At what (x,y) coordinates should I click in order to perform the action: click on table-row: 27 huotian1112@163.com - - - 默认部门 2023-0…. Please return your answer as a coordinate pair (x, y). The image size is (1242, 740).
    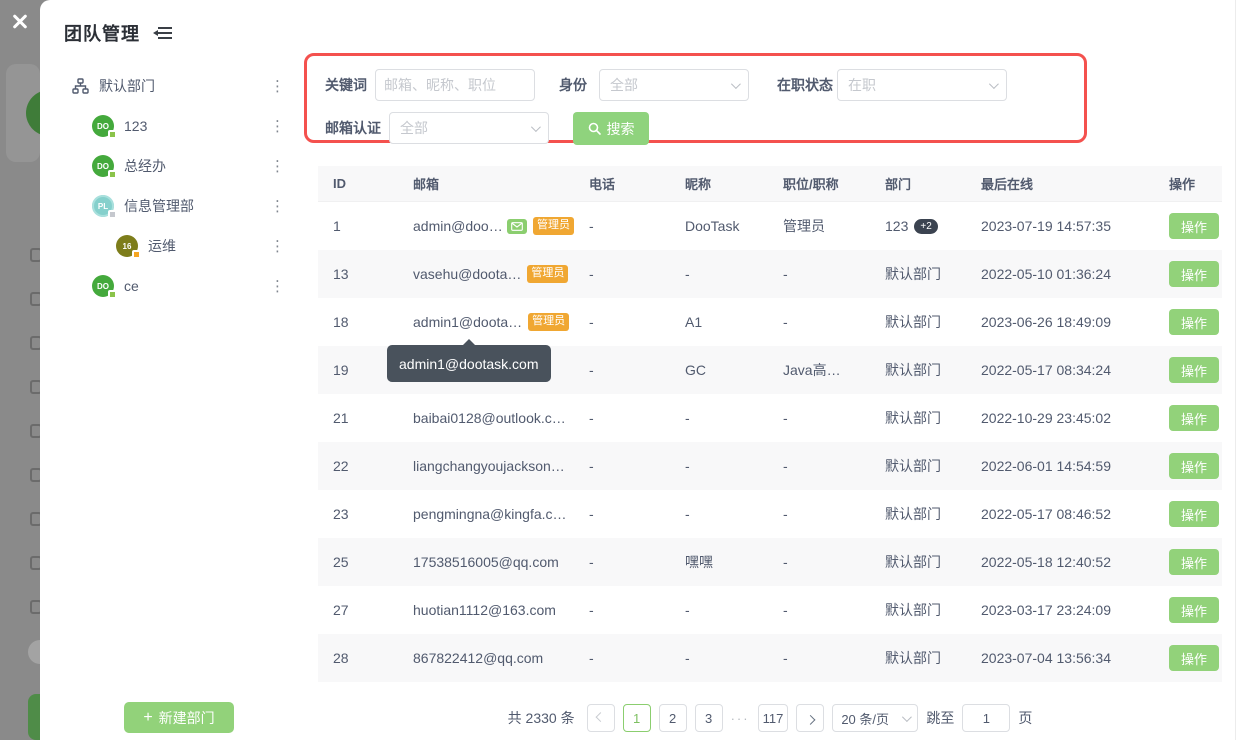
    Looking at the image, I should click on (770, 610).